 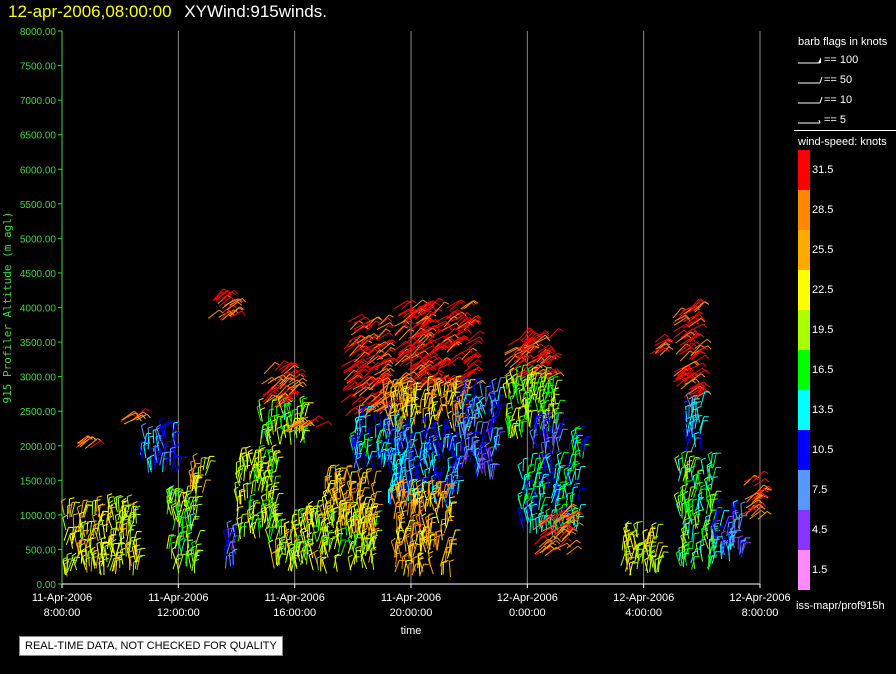 I want to click on barb-cluster, so click(x=698, y=510).